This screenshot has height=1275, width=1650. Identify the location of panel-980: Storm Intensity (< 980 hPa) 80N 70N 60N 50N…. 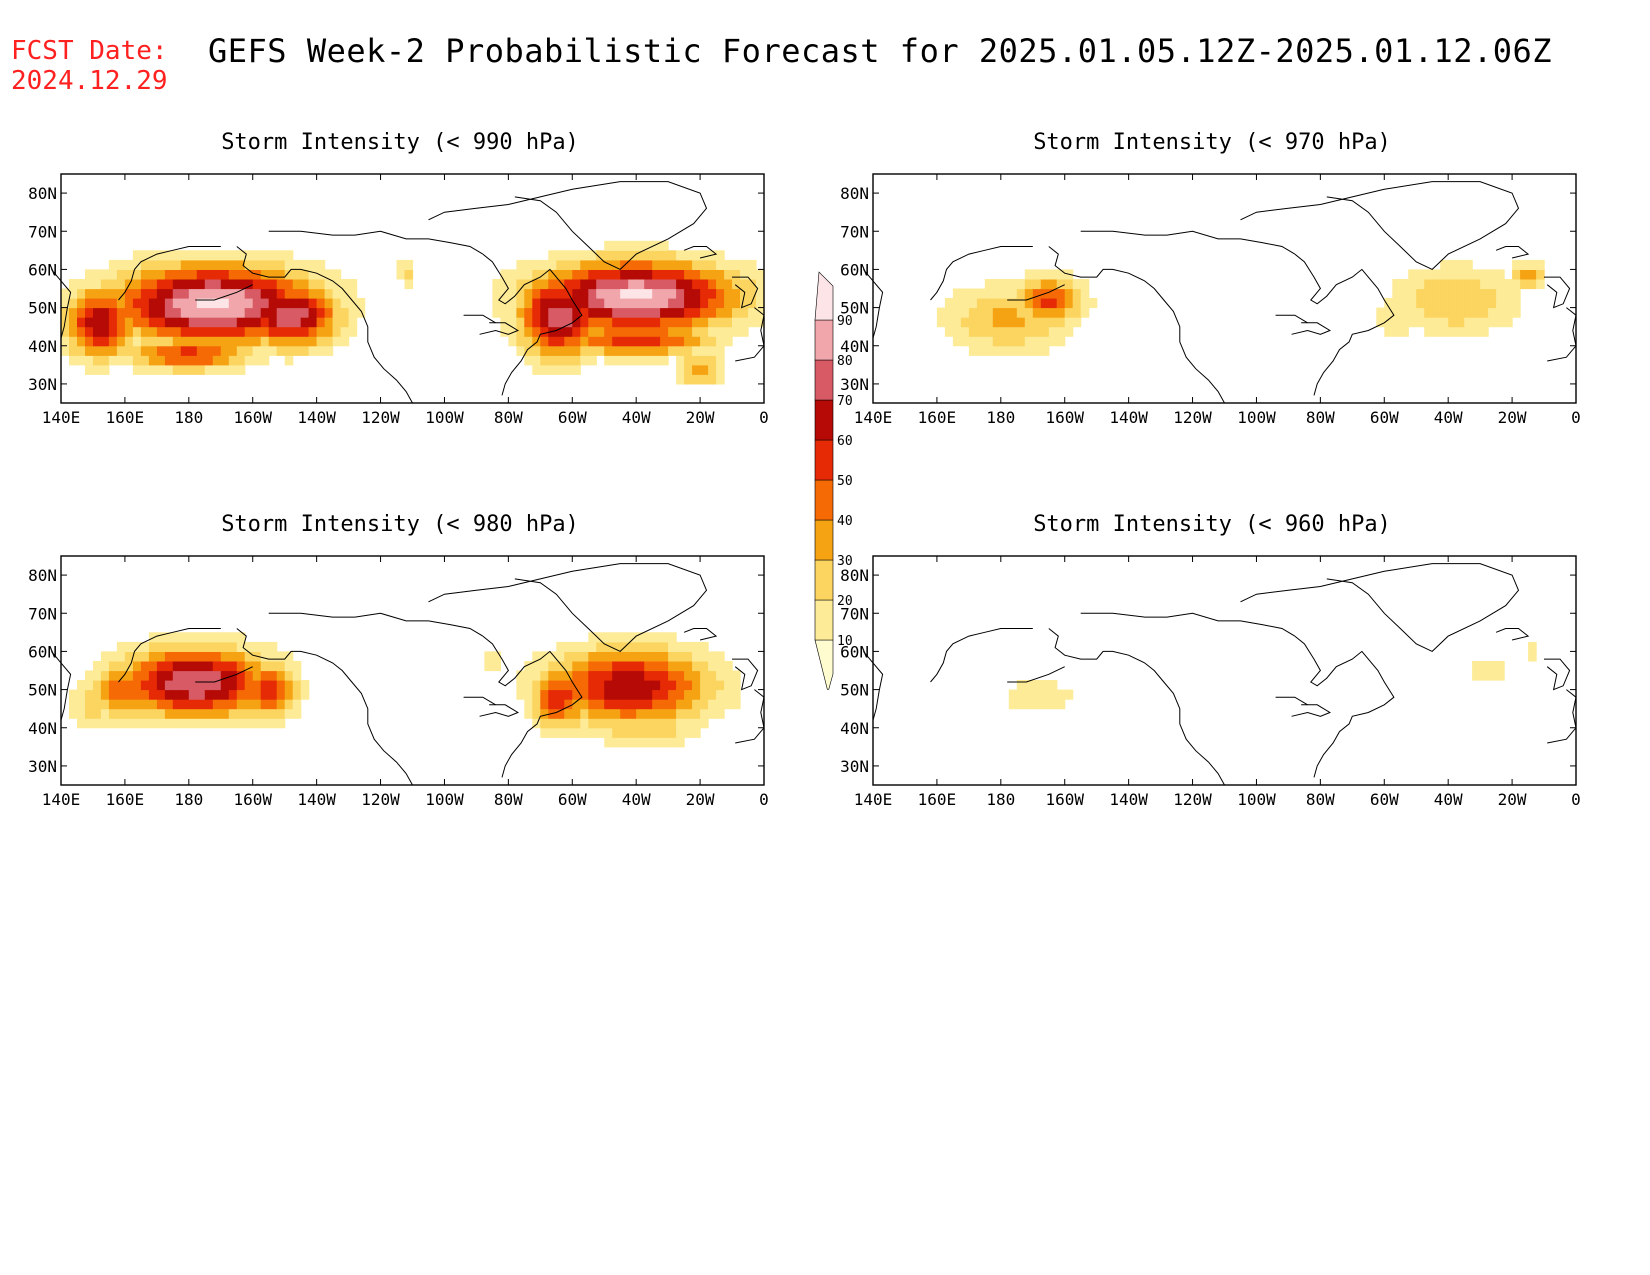
(400, 672).